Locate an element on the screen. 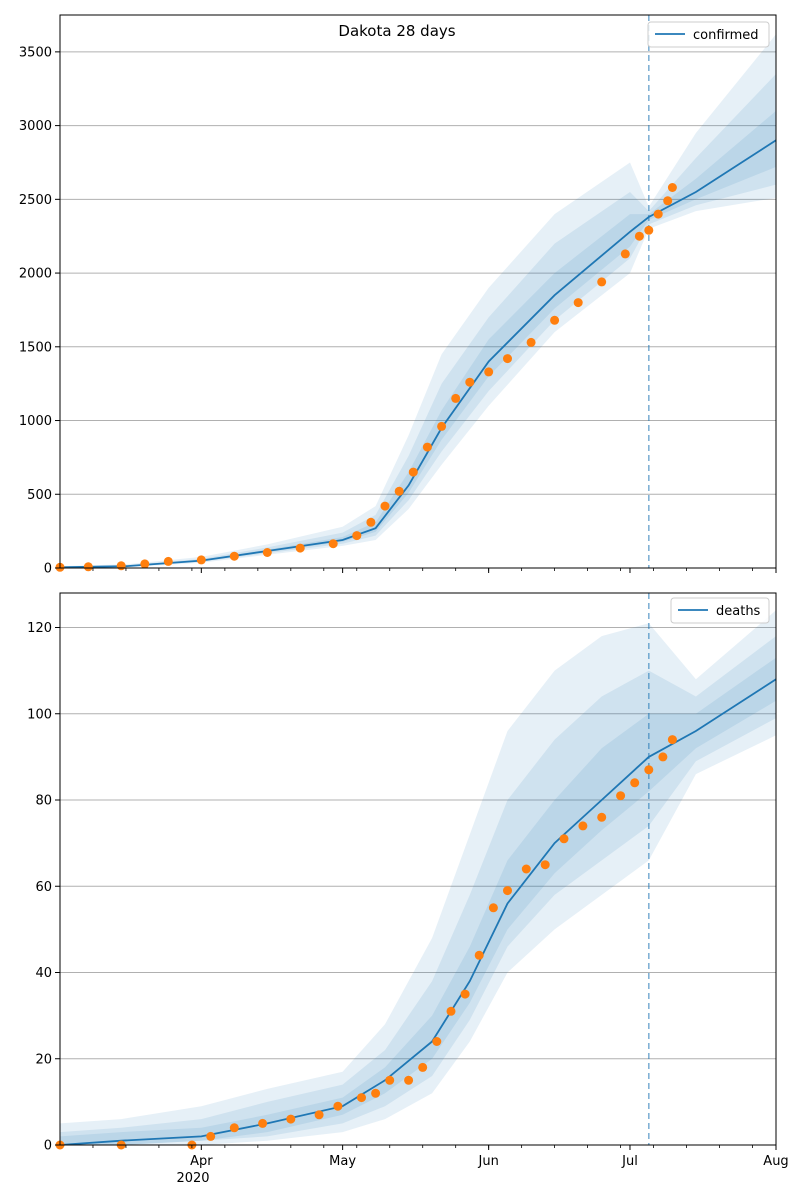  y-tick-label: 500 is located at coordinates (39, 495).